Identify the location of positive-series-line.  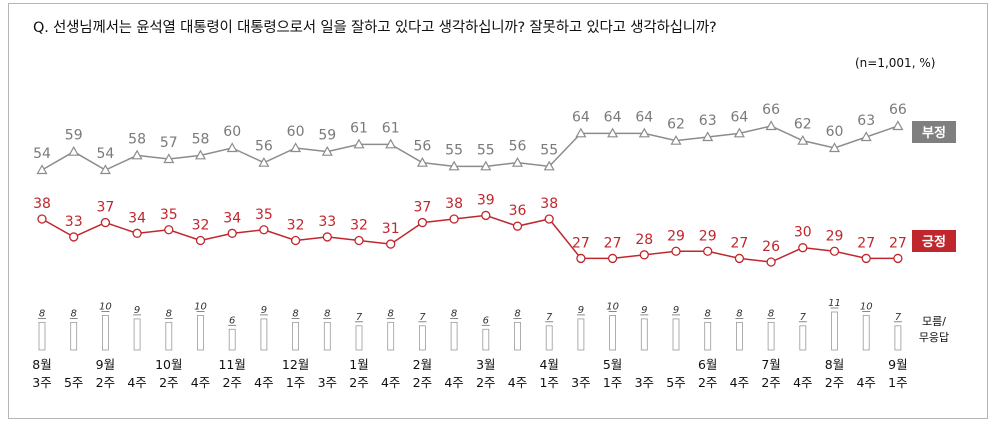
(469, 238).